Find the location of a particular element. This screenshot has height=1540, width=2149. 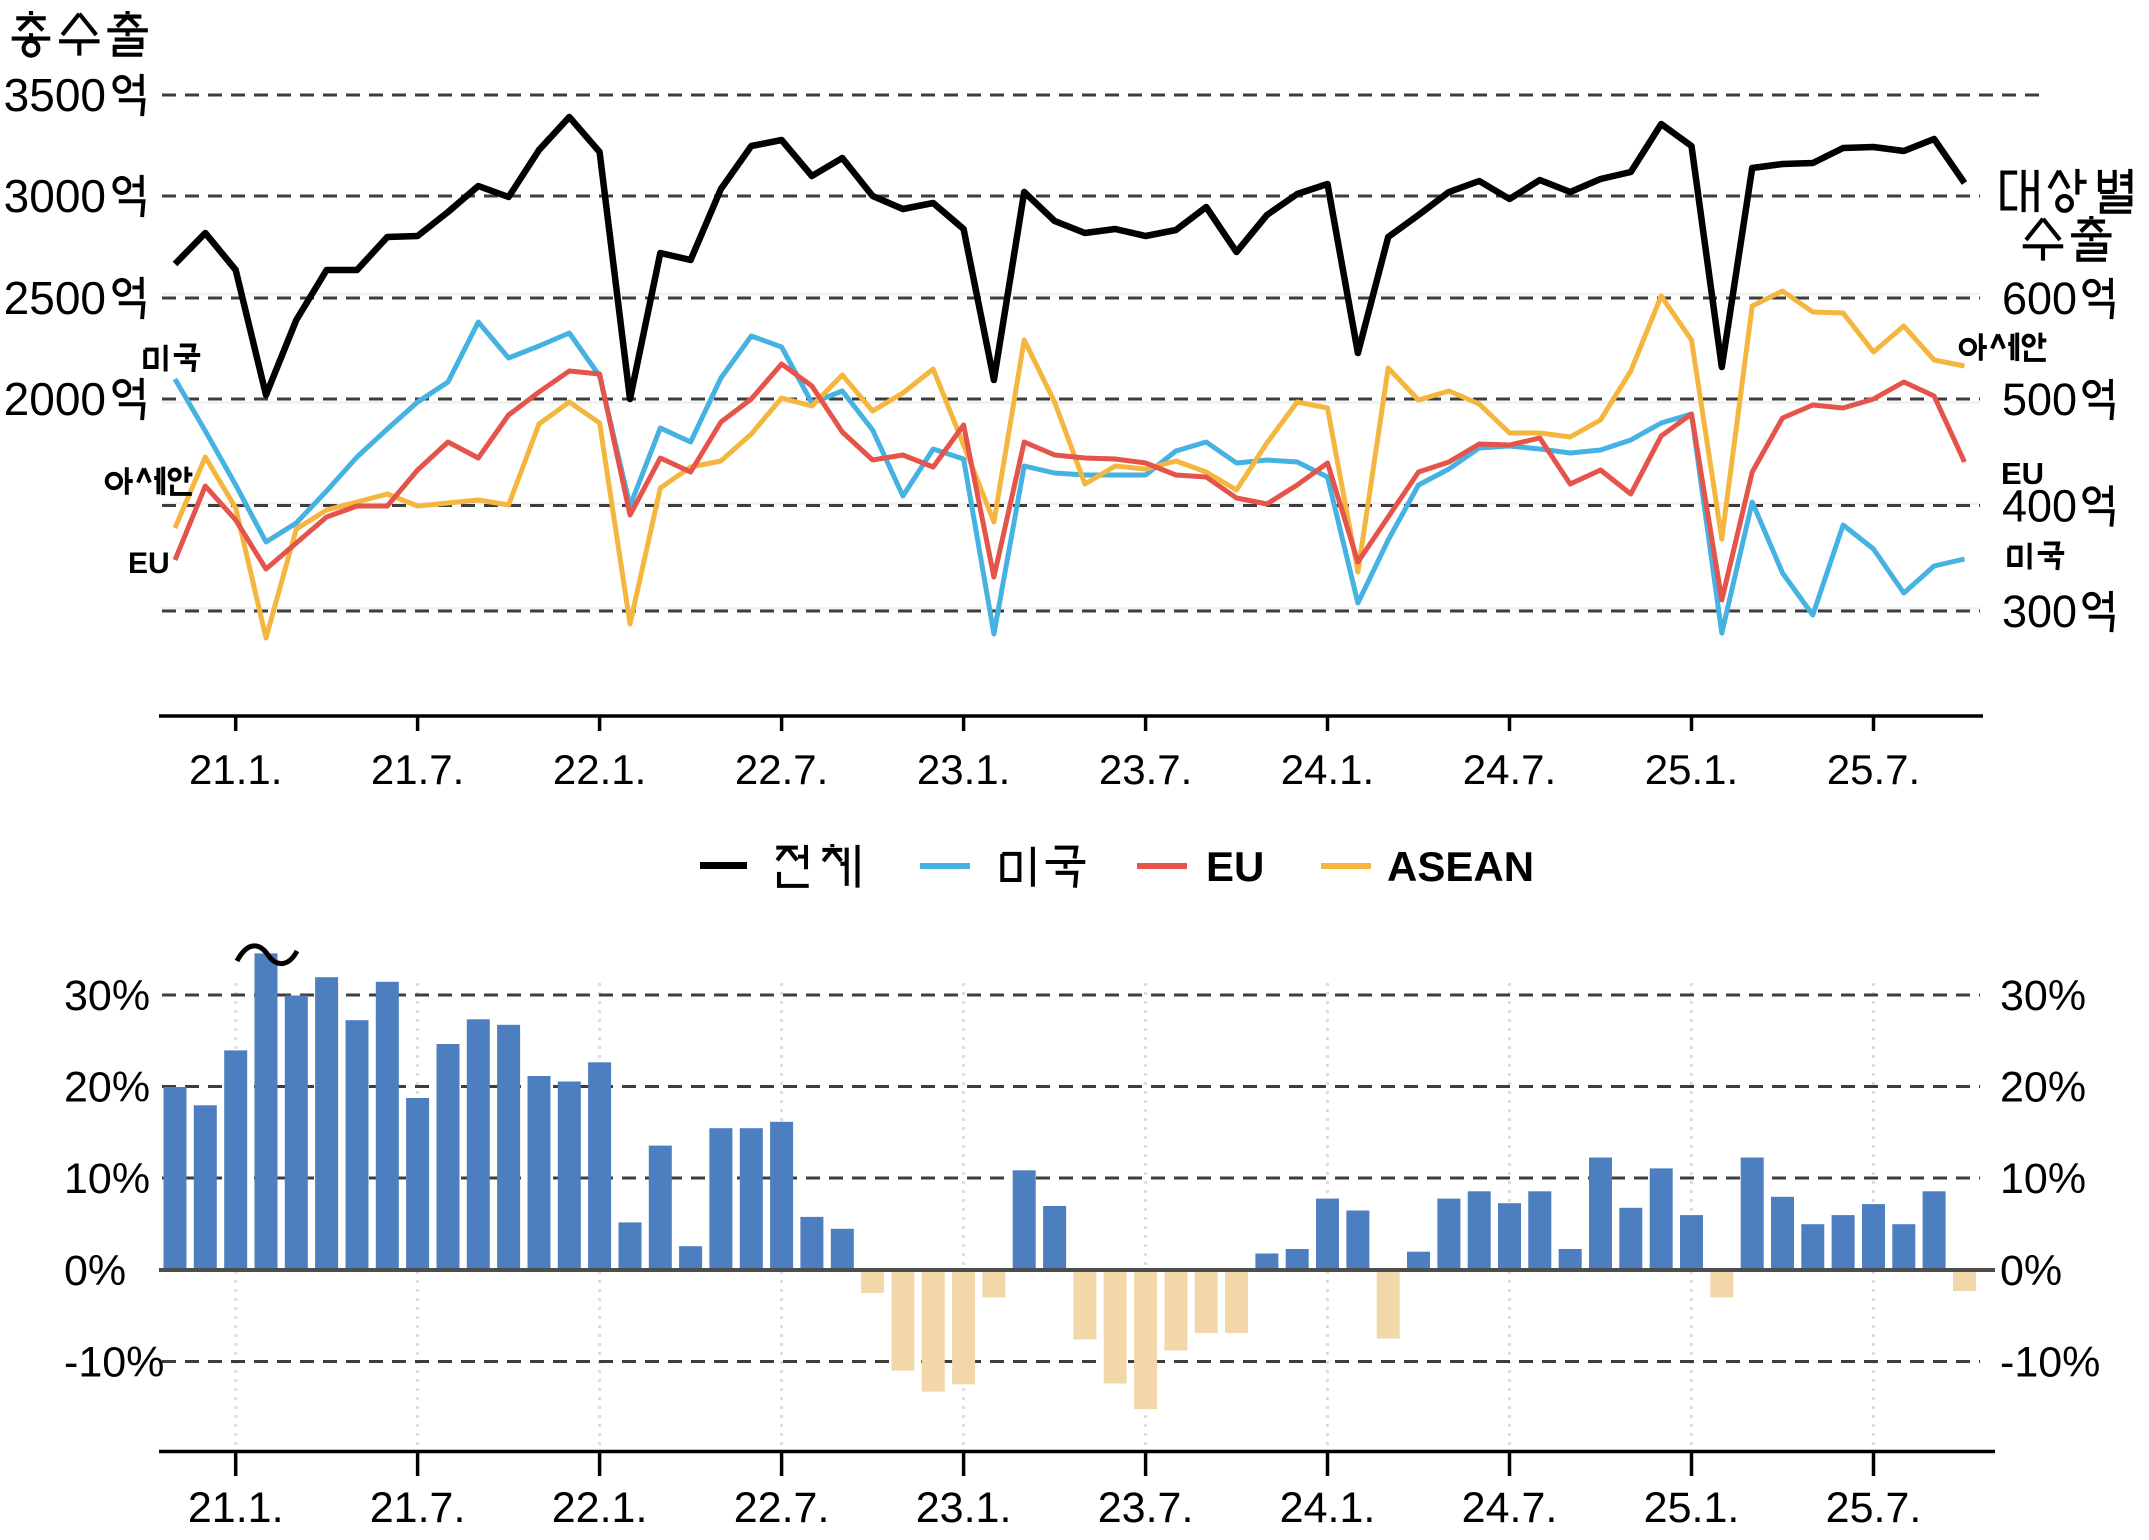

svg-text: 400 is located at coordinates (2039, 506).